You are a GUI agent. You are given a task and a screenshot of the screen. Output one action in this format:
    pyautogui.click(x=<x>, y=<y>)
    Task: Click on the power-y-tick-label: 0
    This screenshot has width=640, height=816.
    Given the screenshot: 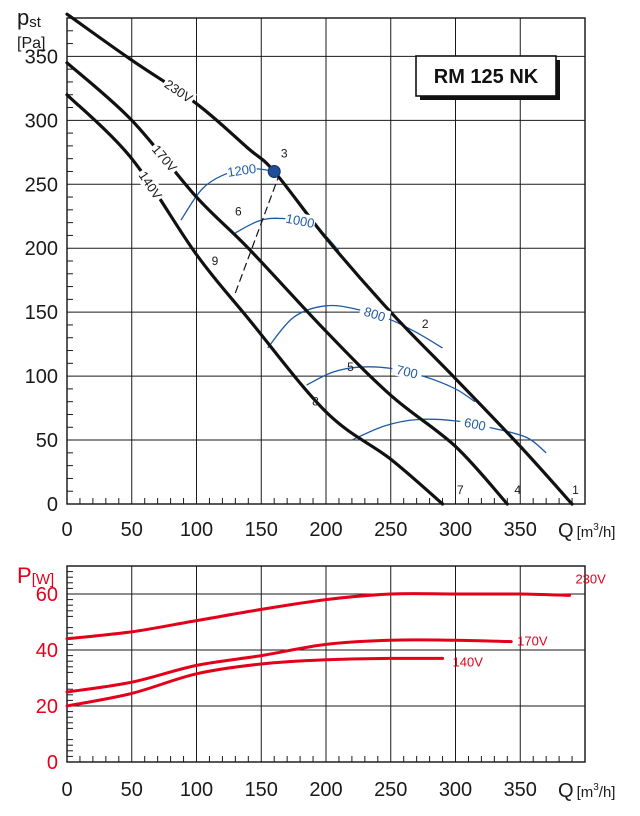 What is the action you would take?
    pyautogui.click(x=52, y=763)
    